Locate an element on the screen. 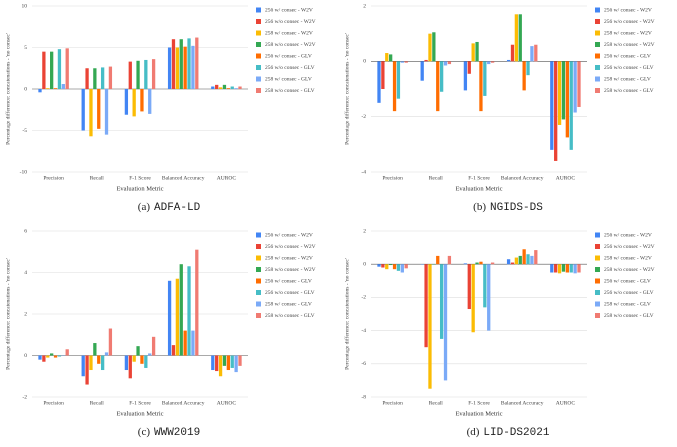 This screenshot has width=677, height=447. caption-name: ADFA-LD is located at coordinates (177, 208).